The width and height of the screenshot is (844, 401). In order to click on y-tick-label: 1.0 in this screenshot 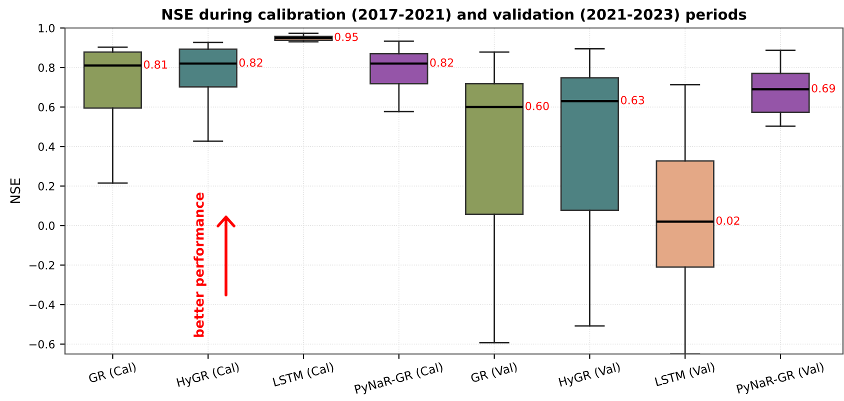, I will do `click(46, 28)`.